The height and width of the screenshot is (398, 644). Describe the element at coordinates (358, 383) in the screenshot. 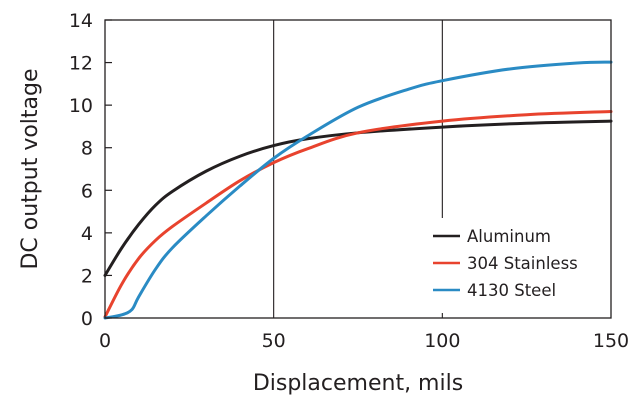

I see `x-axis-title: Displacement, mils` at that location.